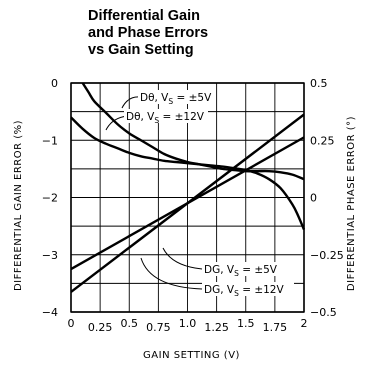  I want to click on y-axis-label-left: DIFFERENTIAL GAIN ERROR (%), so click(18, 205).